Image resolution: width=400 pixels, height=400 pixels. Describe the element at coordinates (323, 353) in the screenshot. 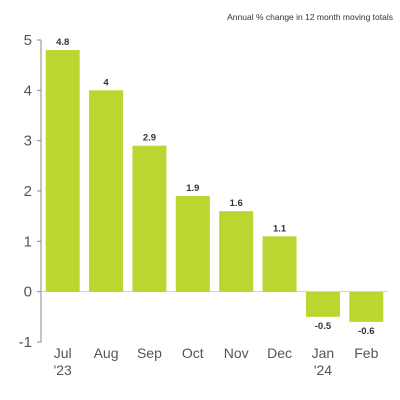

I see `x-tick-label: Jan` at that location.